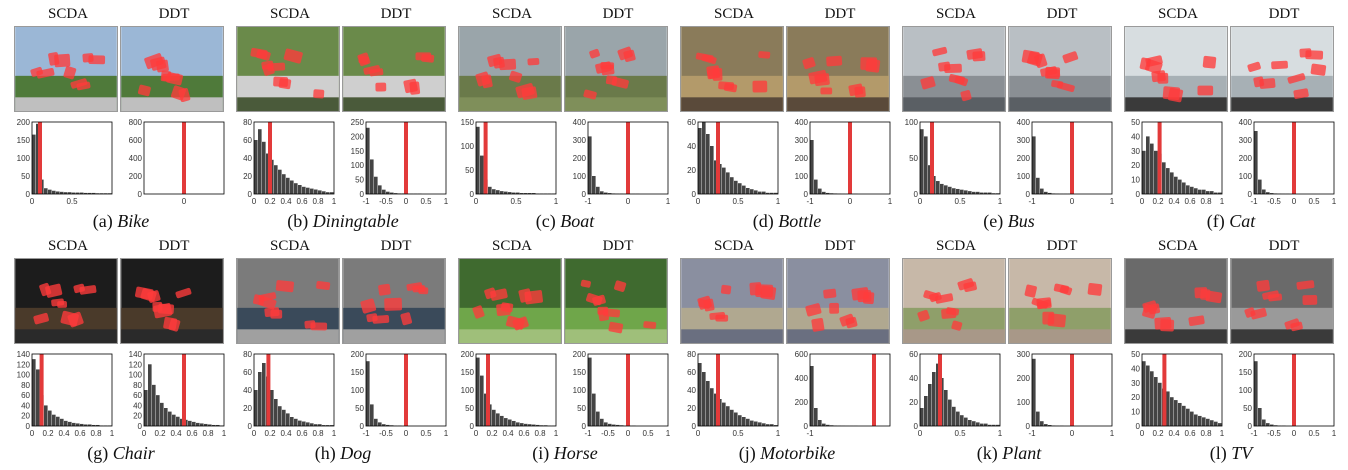  Describe the element at coordinates (749, 453) in the screenshot. I see `caption-letter: (j)` at that location.